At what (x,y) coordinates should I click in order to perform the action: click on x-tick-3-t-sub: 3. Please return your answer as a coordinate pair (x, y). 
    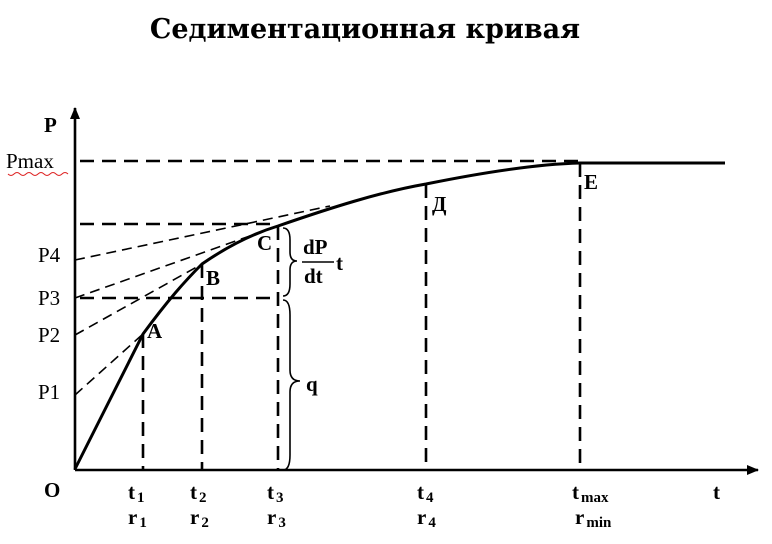
    Looking at the image, I should click on (280, 498).